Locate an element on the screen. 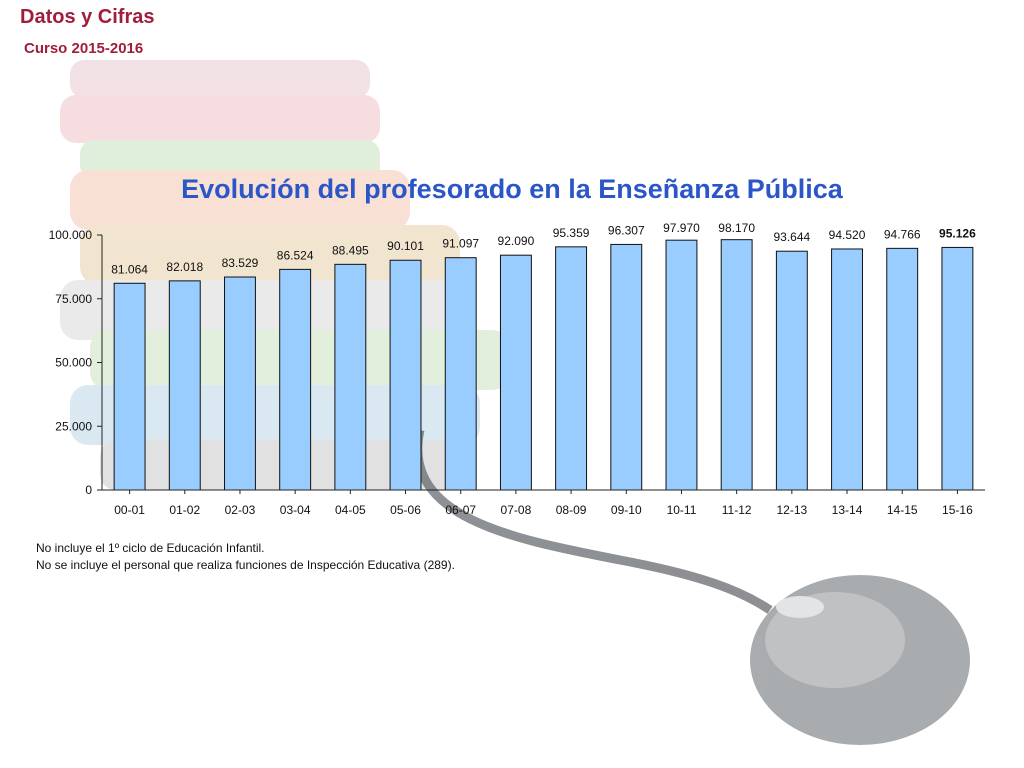 The image size is (1024, 768). x-tick-label: 08-09 is located at coordinates (571, 510).